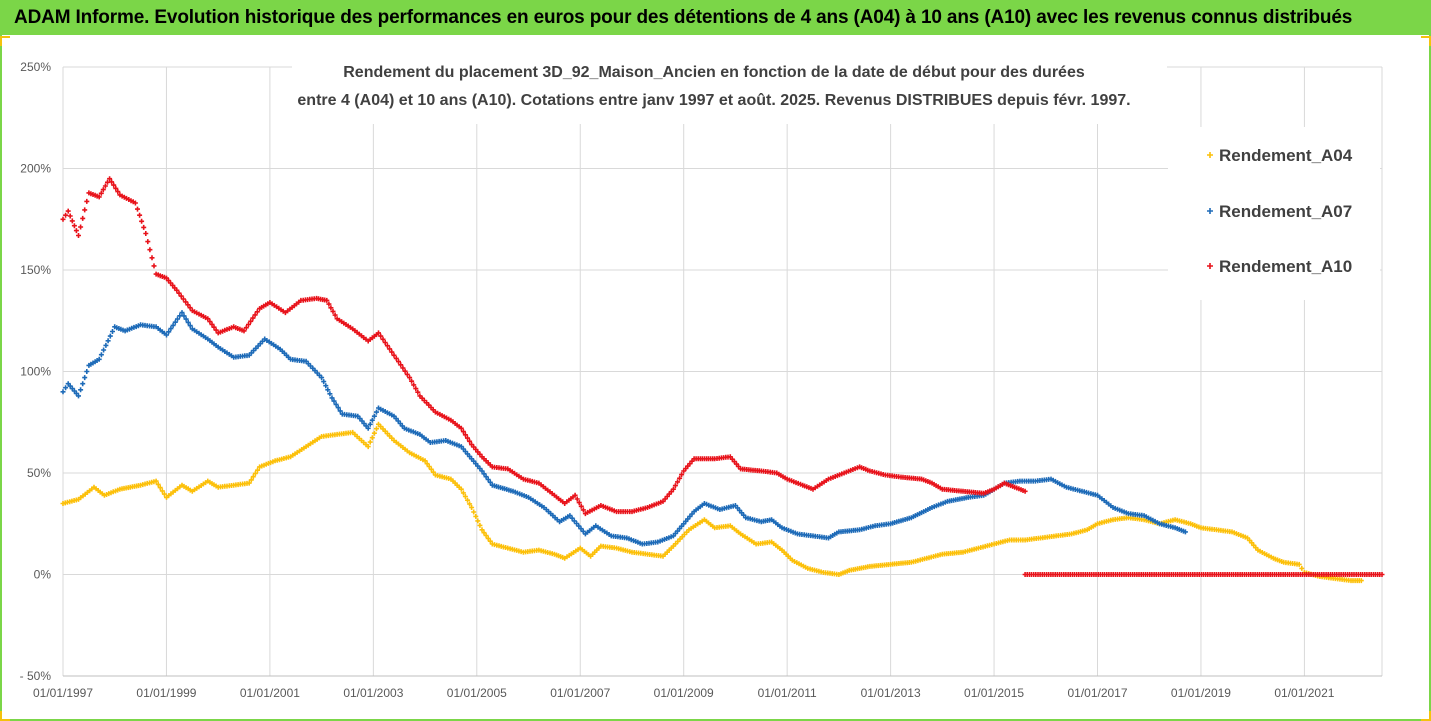 This screenshot has width=1431, height=721. I want to click on x-tick-label: 01/01/2019, so click(1201, 693).